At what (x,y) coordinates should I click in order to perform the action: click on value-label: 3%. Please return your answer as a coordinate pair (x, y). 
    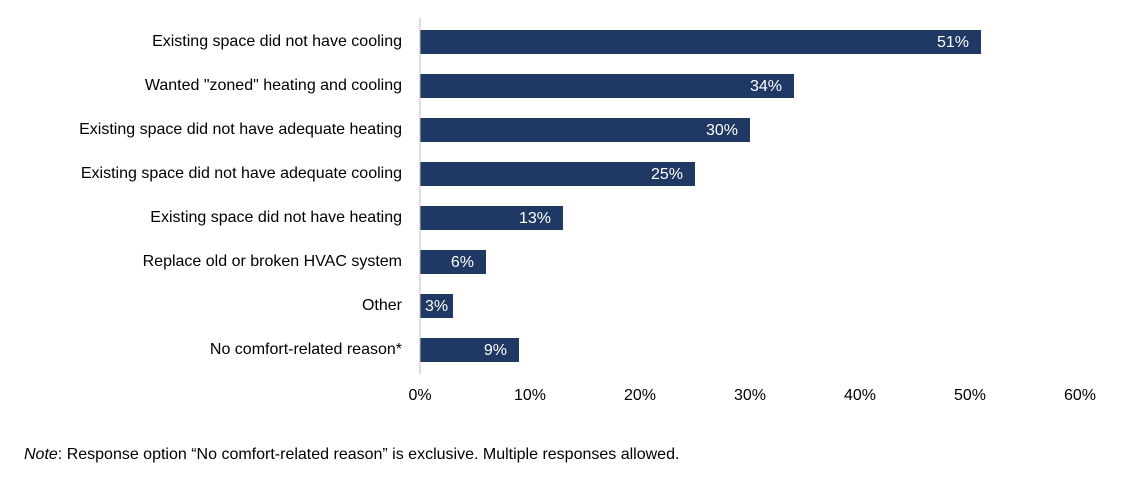
    Looking at the image, I should click on (436, 306).